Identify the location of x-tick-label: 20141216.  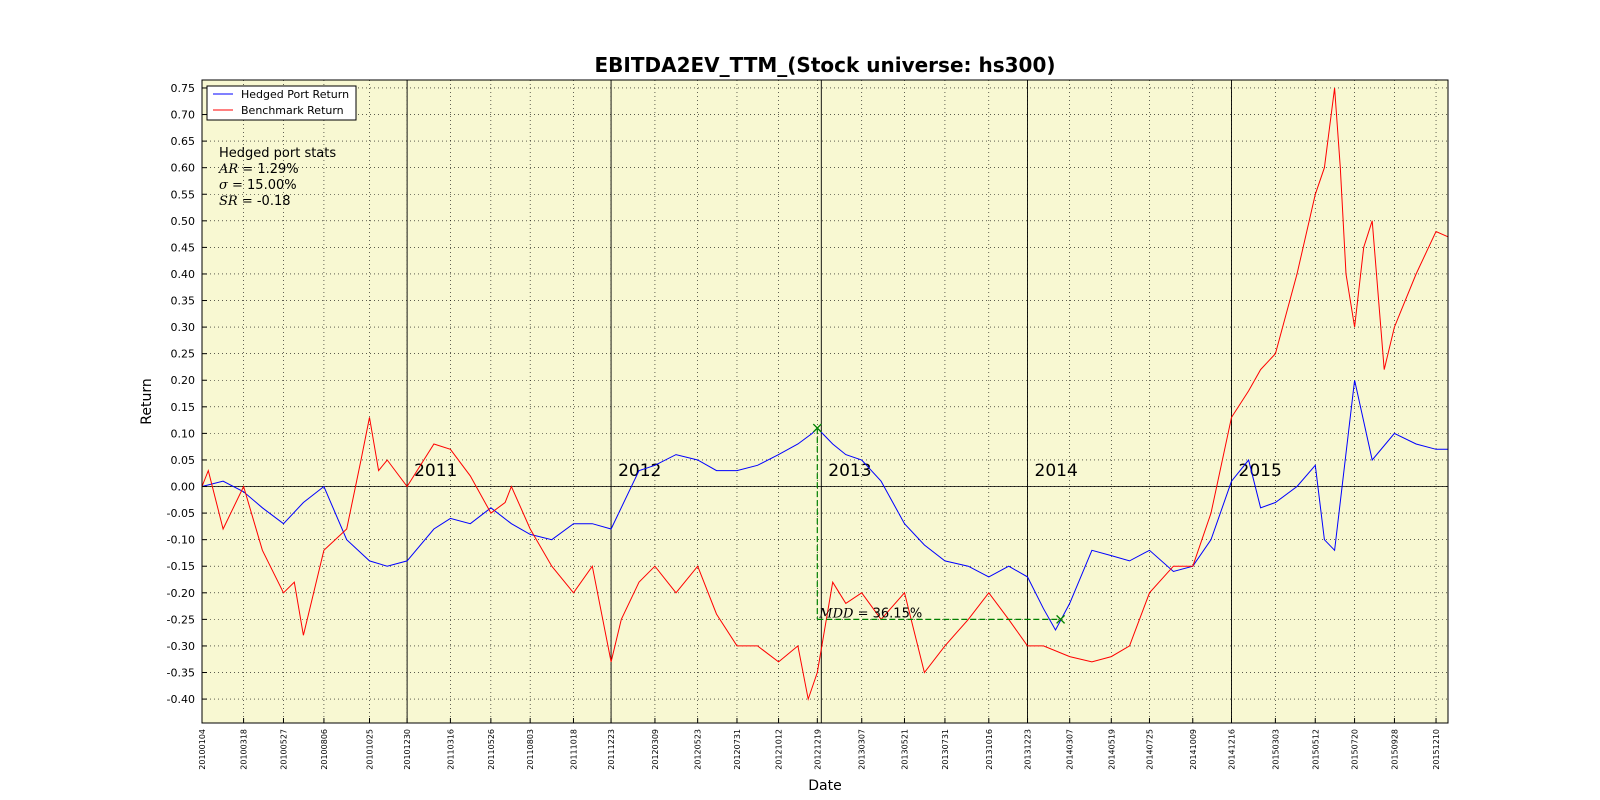
(1232, 749).